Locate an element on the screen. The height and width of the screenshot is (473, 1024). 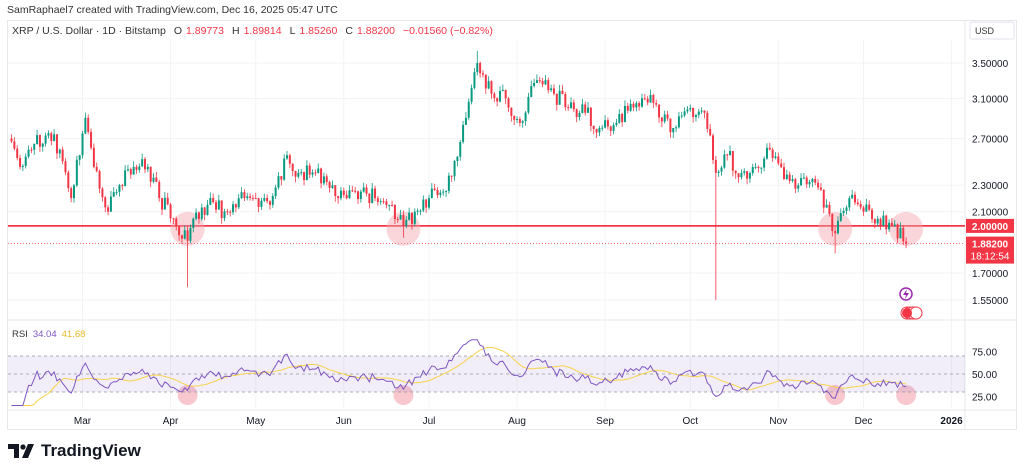
x-tick-label: Nov is located at coordinates (778, 421).